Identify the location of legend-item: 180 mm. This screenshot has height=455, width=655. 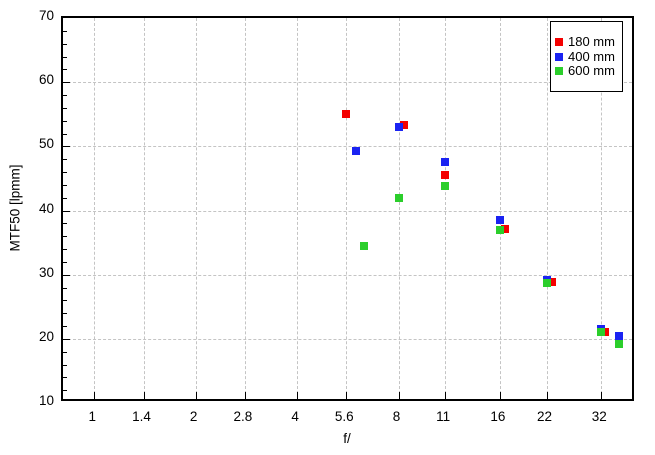
(588, 42).